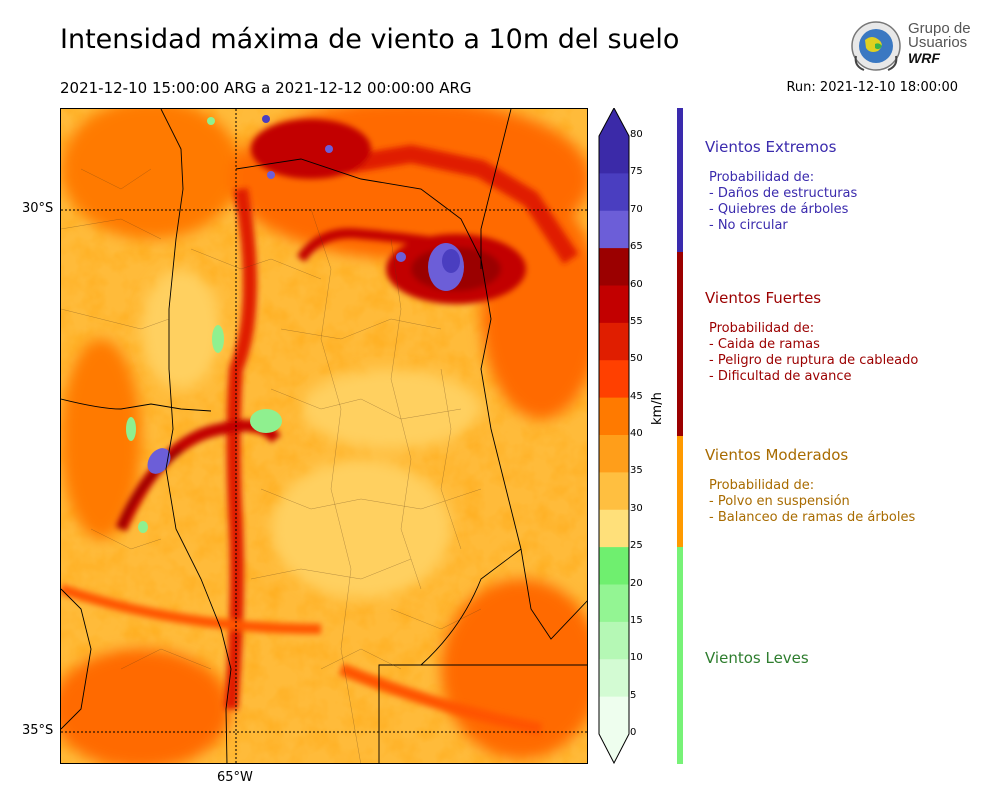 This screenshot has width=1000, height=800. Describe the element at coordinates (636, 172) in the screenshot. I see `colorbar-tick-label: 75` at that location.